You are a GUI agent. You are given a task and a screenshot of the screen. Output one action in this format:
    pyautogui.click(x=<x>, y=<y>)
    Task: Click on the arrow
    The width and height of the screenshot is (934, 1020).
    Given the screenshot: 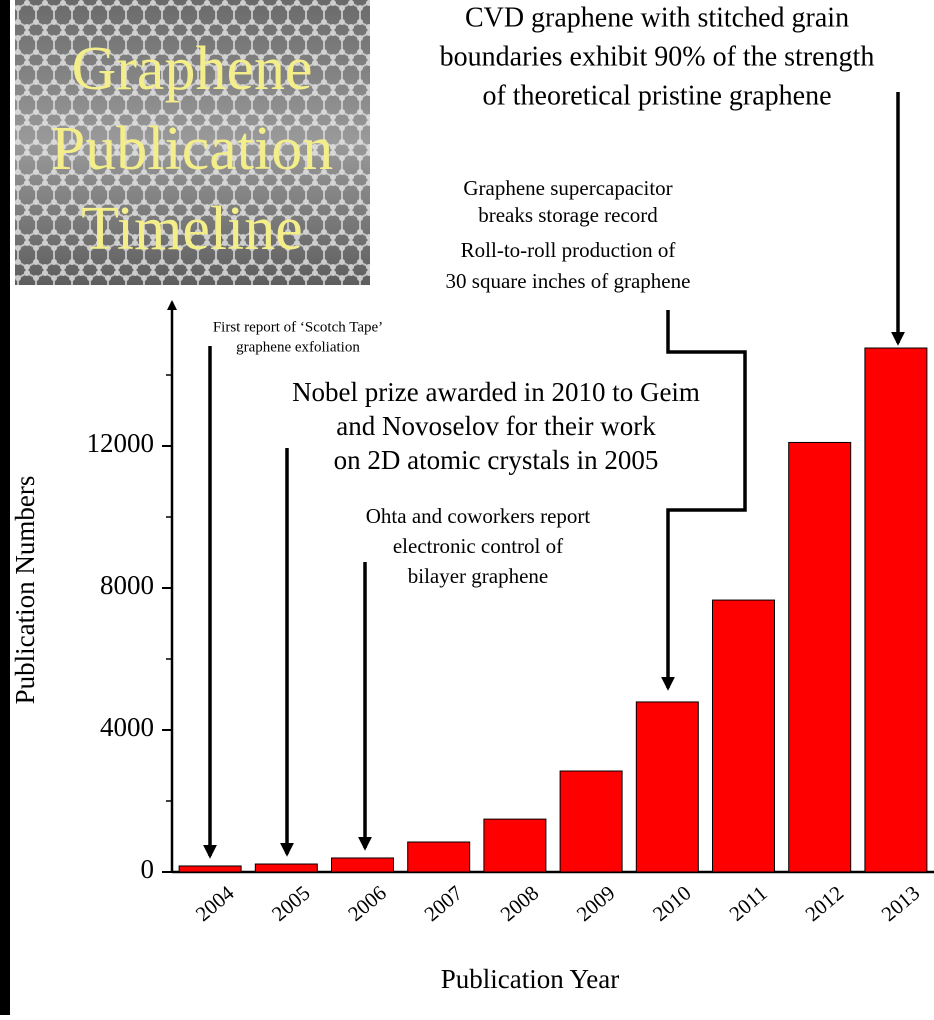 What is the action you would take?
    pyautogui.click(x=704, y=500)
    